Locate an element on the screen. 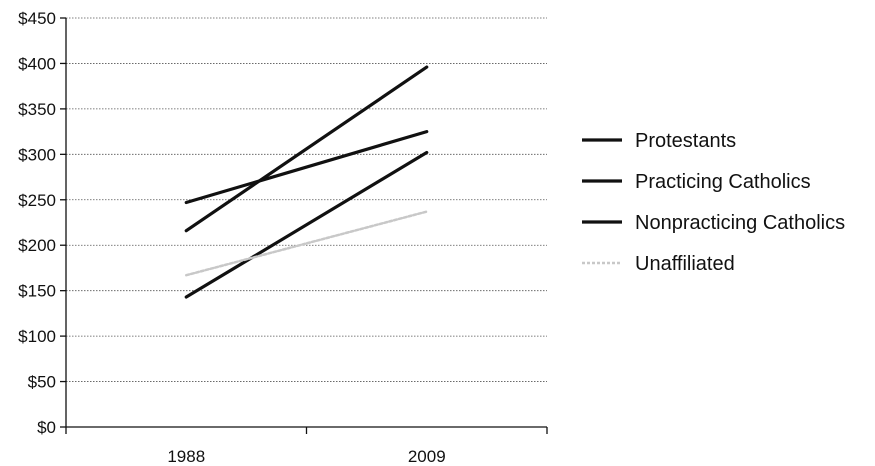 The height and width of the screenshot is (466, 875). y-tick-label: $350 is located at coordinates (37, 109).